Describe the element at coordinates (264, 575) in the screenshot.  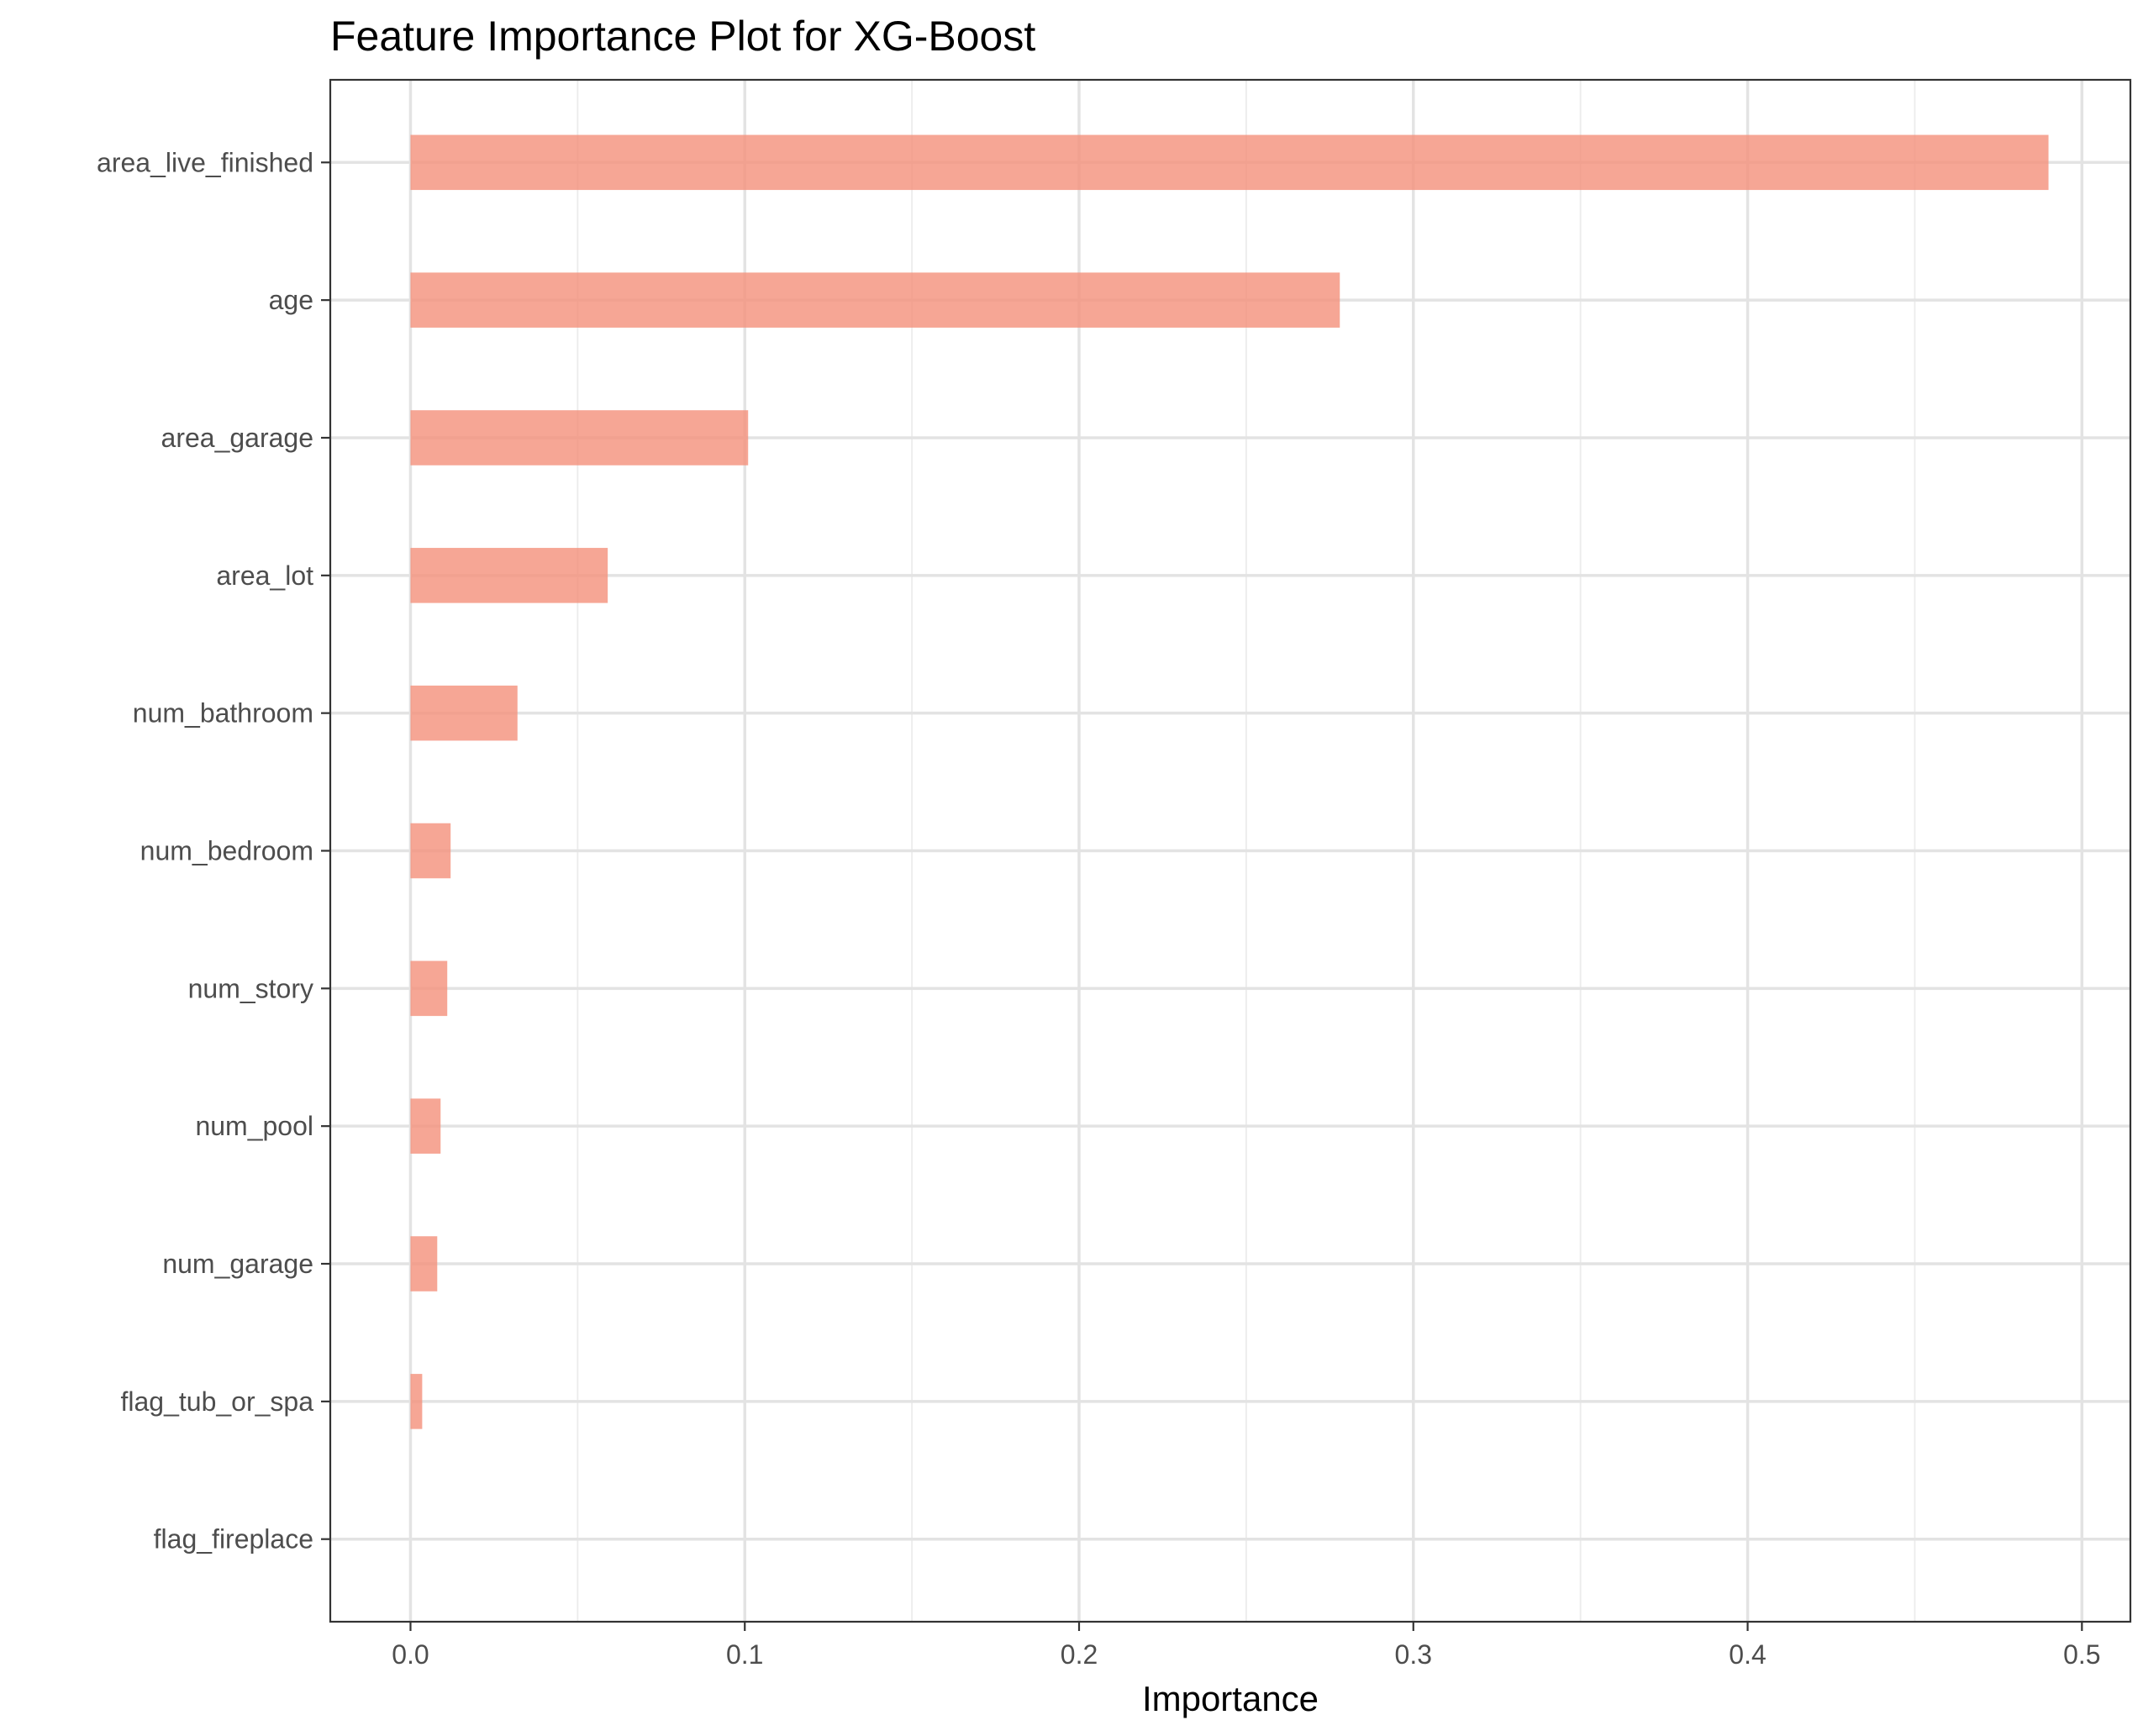
I see `y-tick-label: area_lot` at that location.